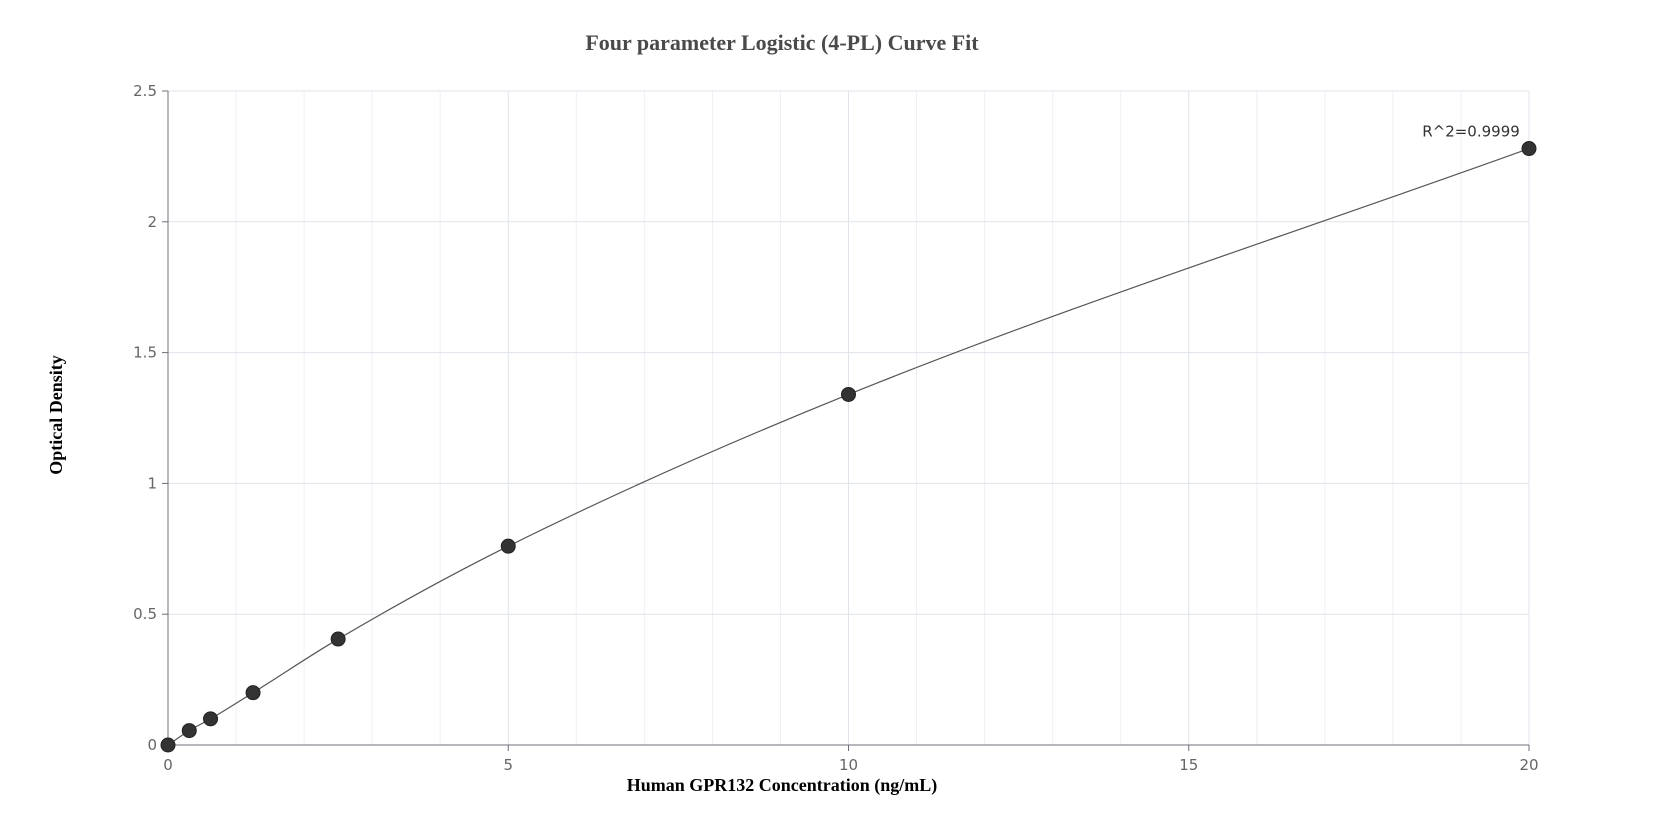 This screenshot has height=840, width=1675. I want to click on y-tick-label: 2.5, so click(145, 91).